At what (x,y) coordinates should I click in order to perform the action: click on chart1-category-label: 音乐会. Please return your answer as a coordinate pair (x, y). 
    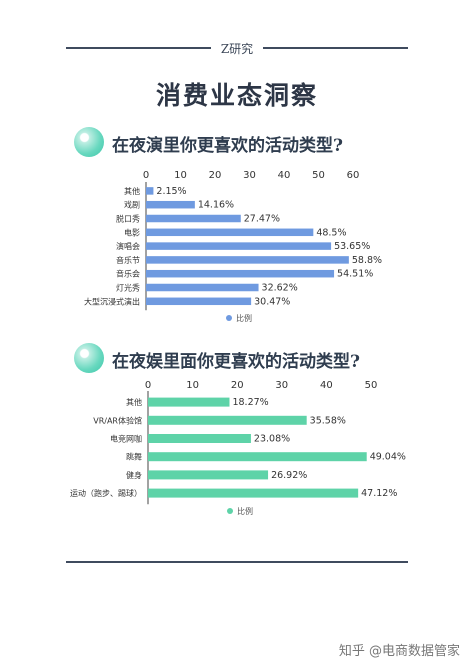
    Looking at the image, I should click on (128, 274).